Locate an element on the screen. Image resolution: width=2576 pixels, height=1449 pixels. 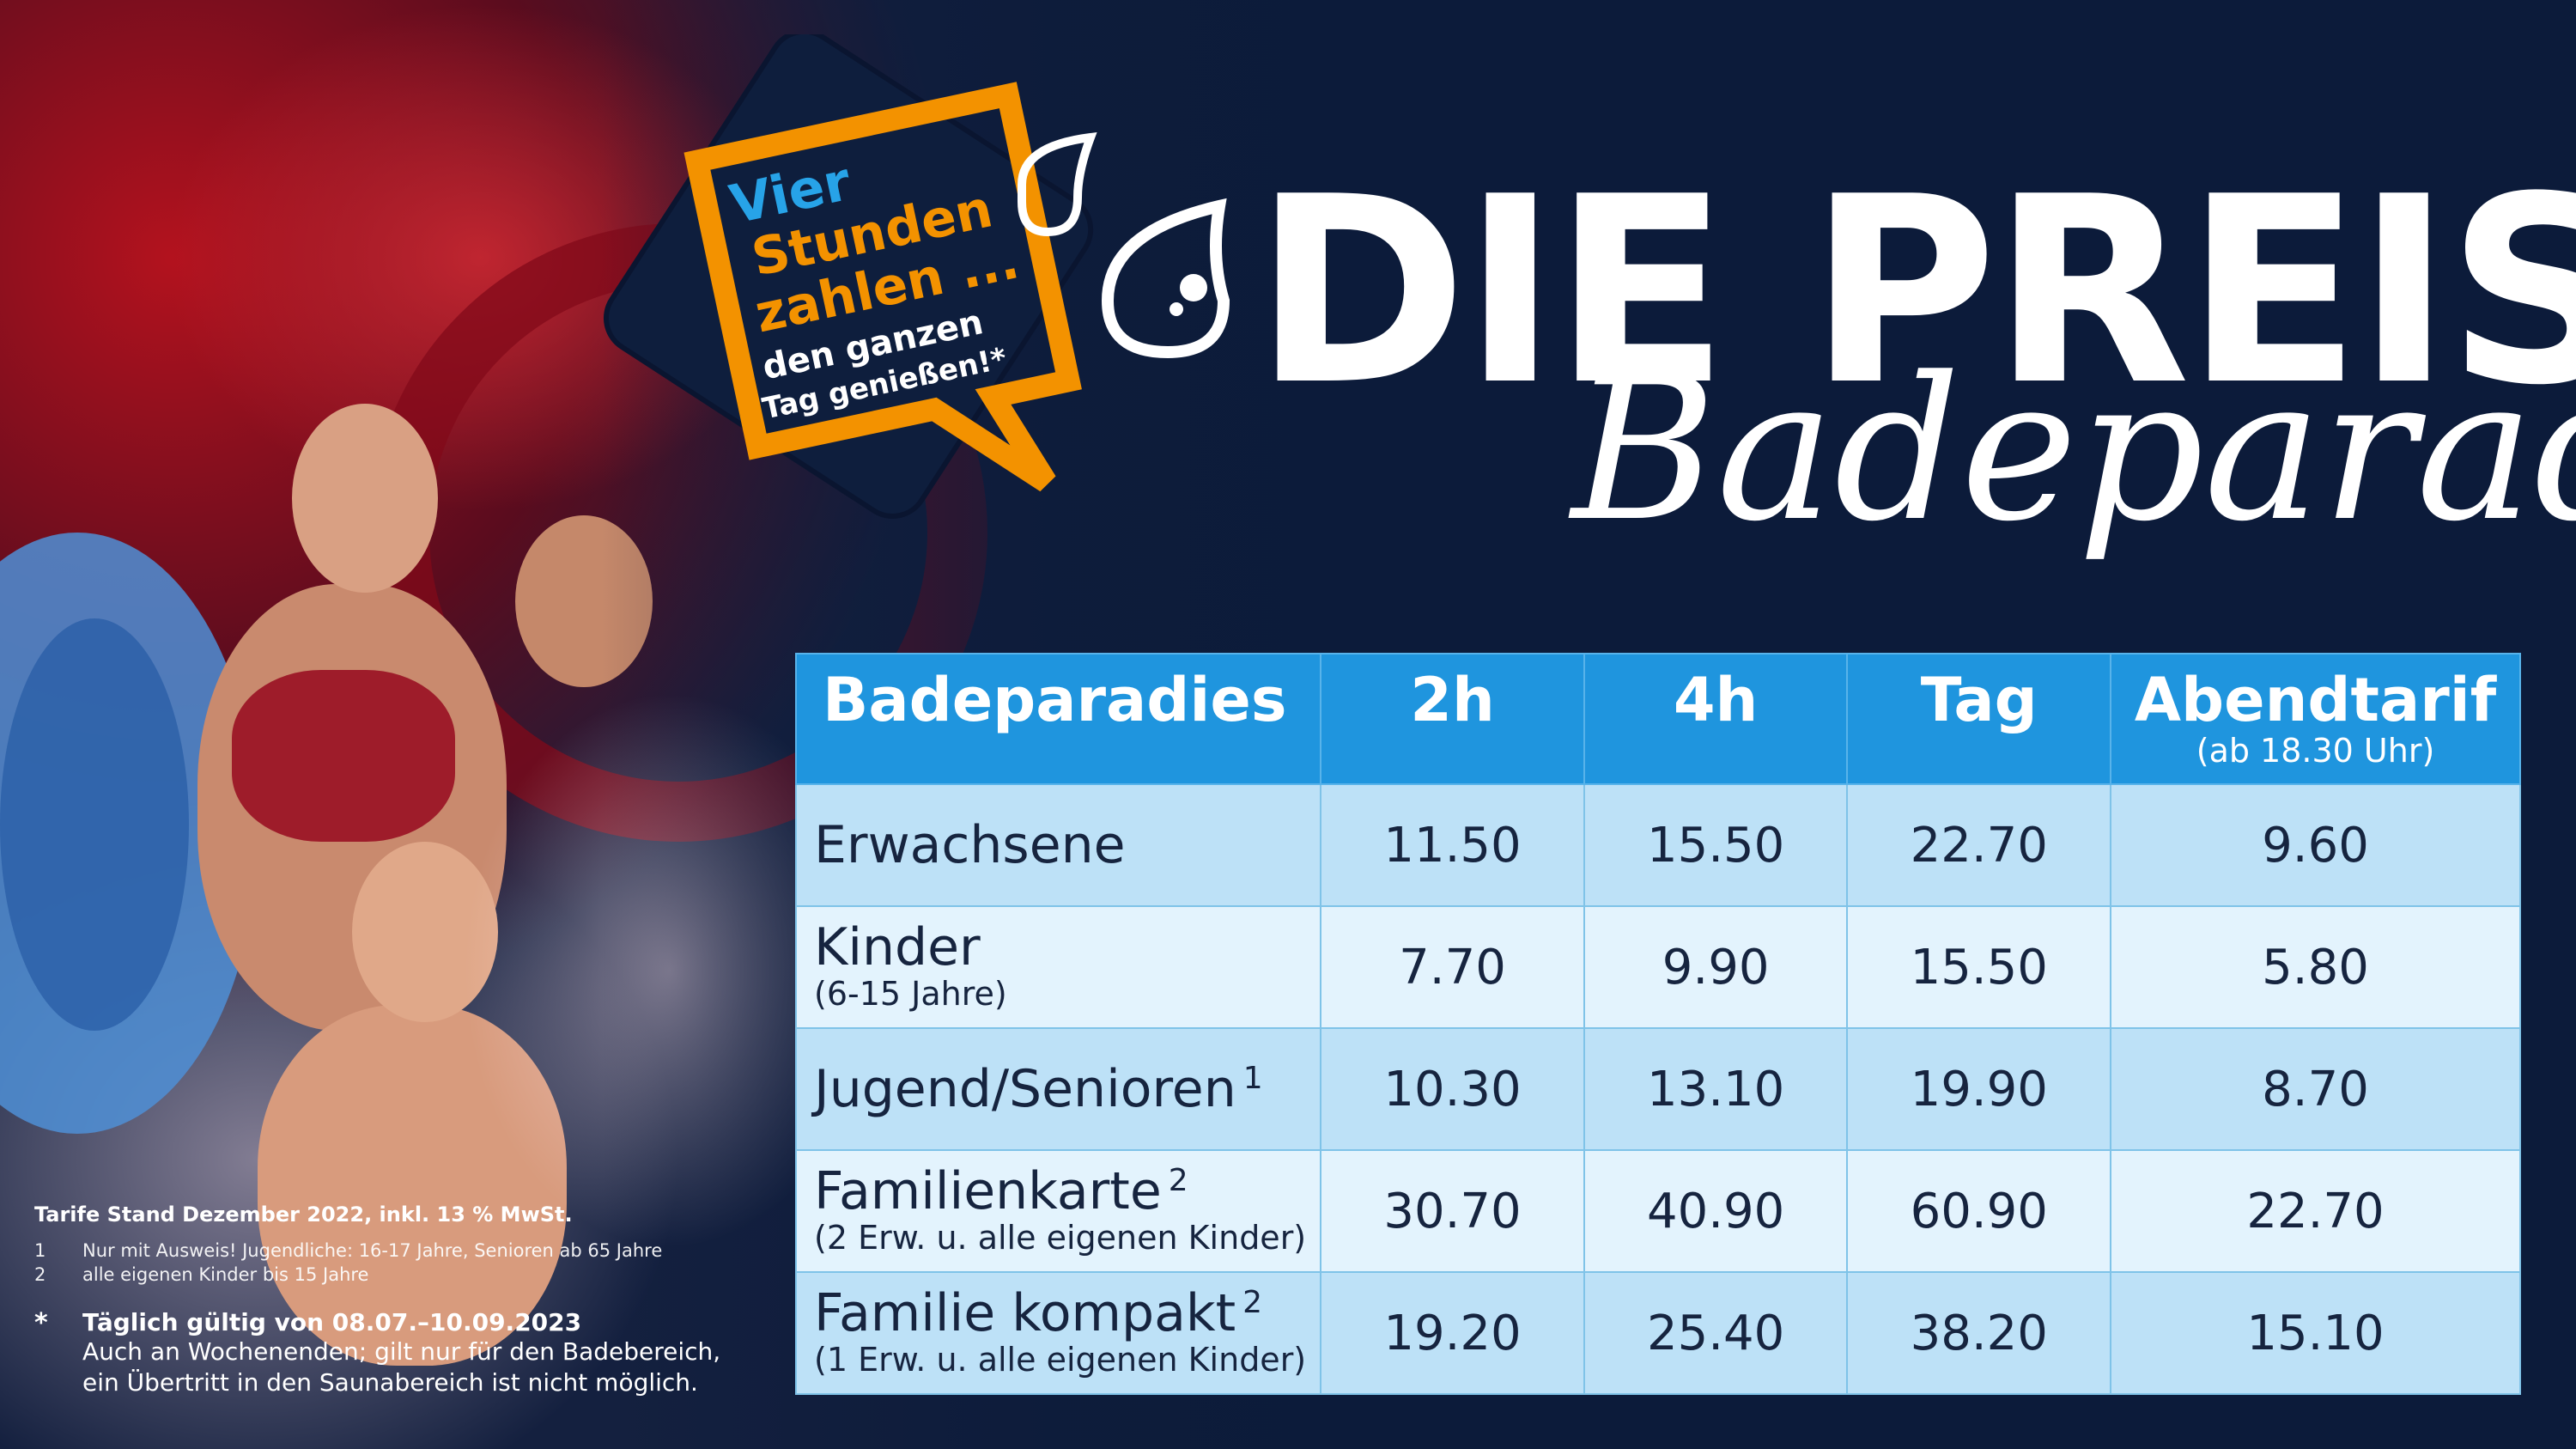
table-row: Jugend/Senioren 1 10.30 13.10 19.90 8.70 is located at coordinates (1657, 1089).